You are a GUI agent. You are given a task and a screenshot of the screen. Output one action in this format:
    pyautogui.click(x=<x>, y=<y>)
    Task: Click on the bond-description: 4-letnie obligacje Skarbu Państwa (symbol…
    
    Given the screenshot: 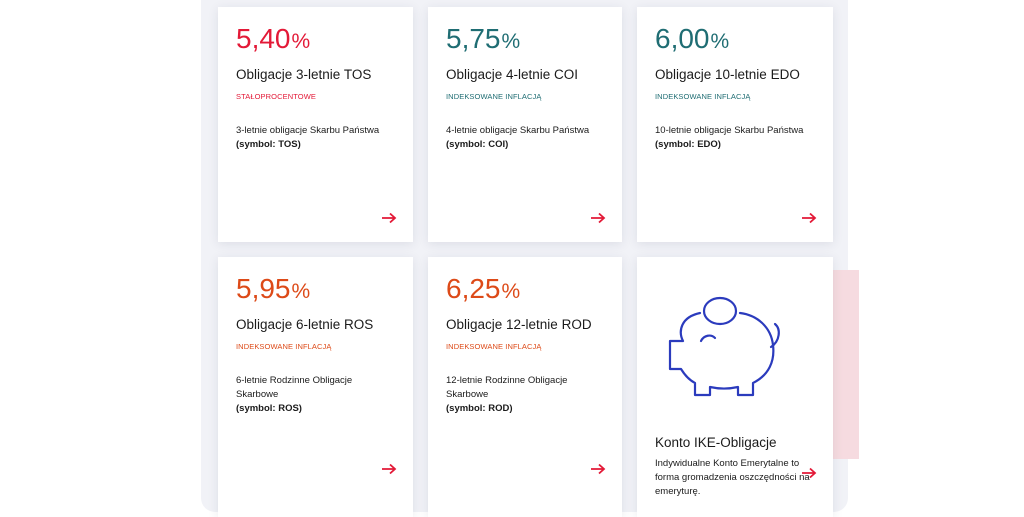 What is the action you would take?
    pyautogui.click(x=528, y=138)
    